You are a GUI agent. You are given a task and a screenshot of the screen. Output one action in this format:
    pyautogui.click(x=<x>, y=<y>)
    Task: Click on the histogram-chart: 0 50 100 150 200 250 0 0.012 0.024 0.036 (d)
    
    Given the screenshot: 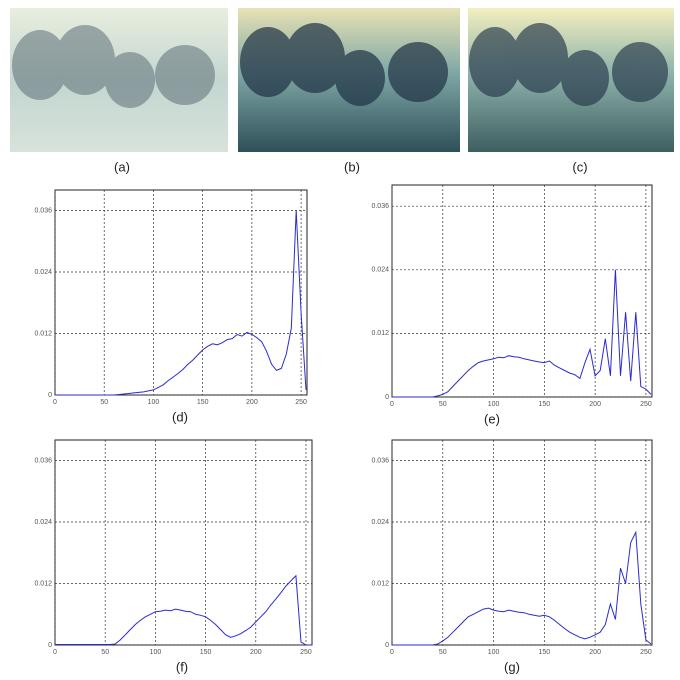 What is the action you would take?
    pyautogui.click(x=171, y=306)
    